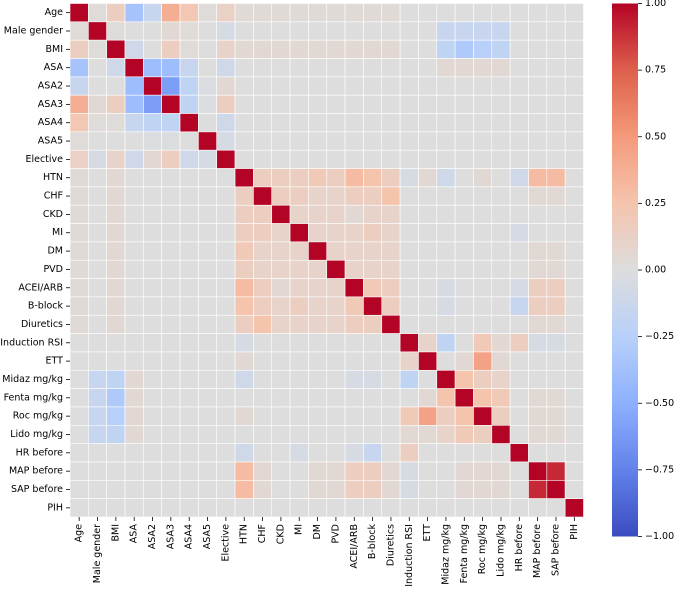 Image resolution: width=677 pixels, height=604 pixels. Describe the element at coordinates (115, 533) in the screenshot. I see `x-tick-label: BMI` at that location.